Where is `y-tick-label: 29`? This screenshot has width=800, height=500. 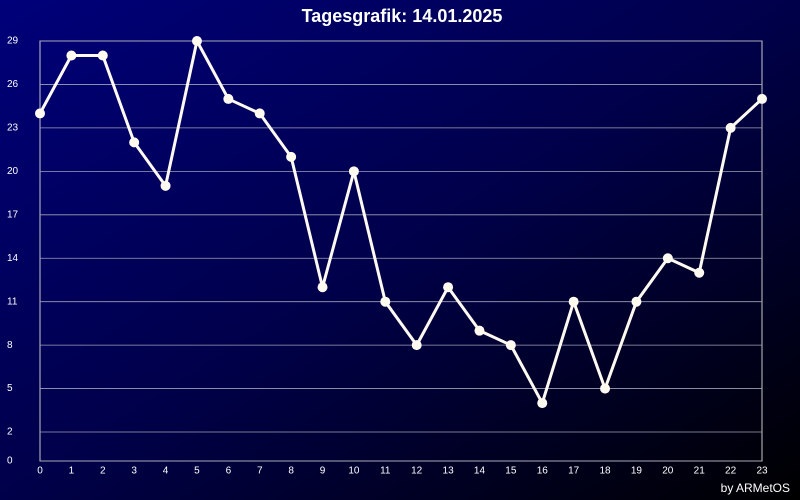 y-tick-label: 29 is located at coordinates (13, 41).